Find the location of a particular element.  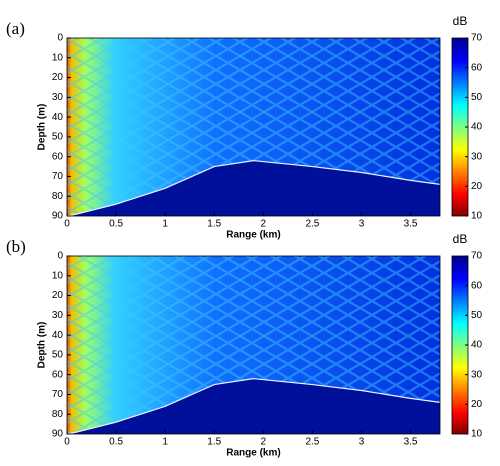

panel-label: (a) is located at coordinates (15, 28).